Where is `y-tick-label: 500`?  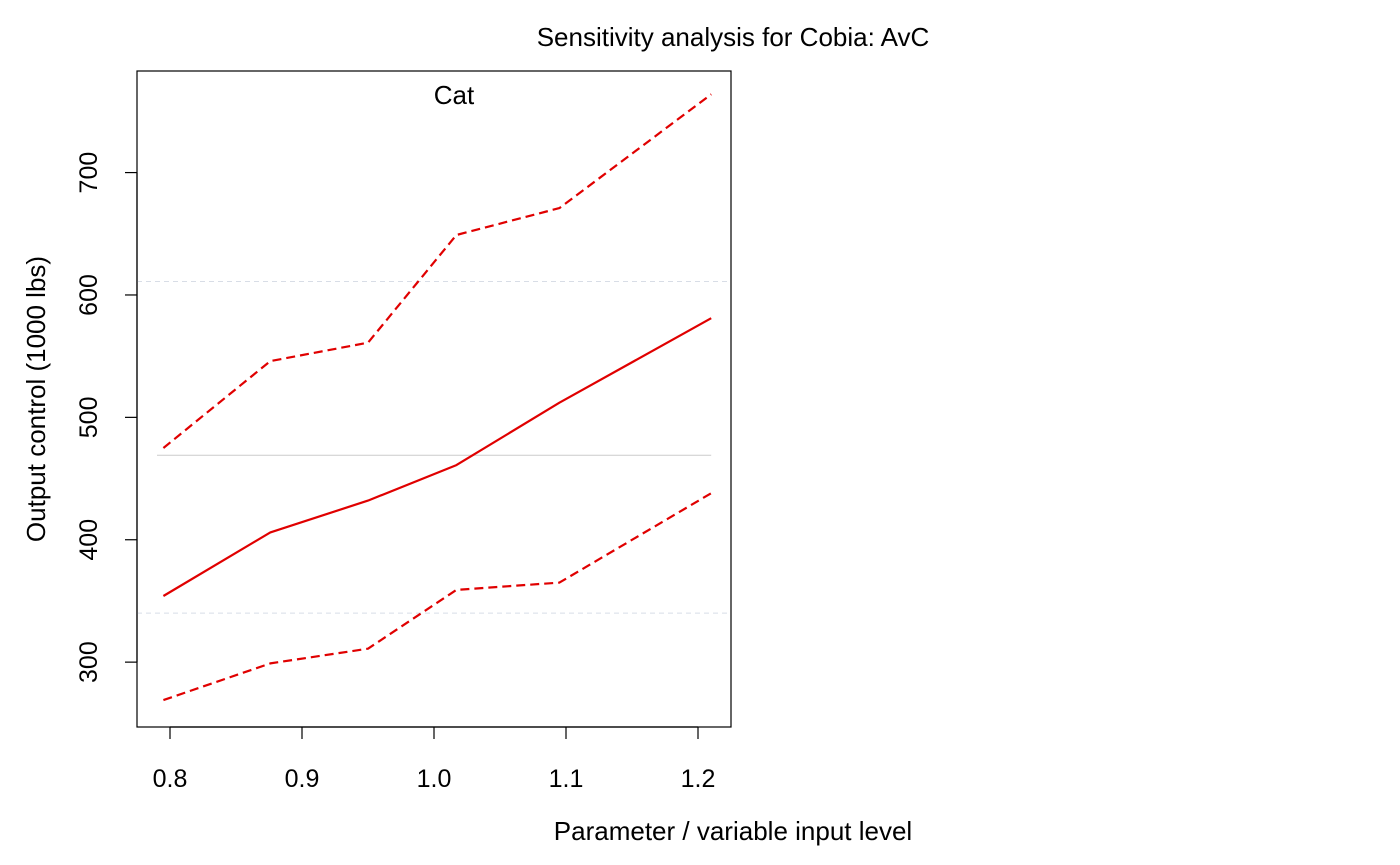 y-tick-label: 500 is located at coordinates (89, 417).